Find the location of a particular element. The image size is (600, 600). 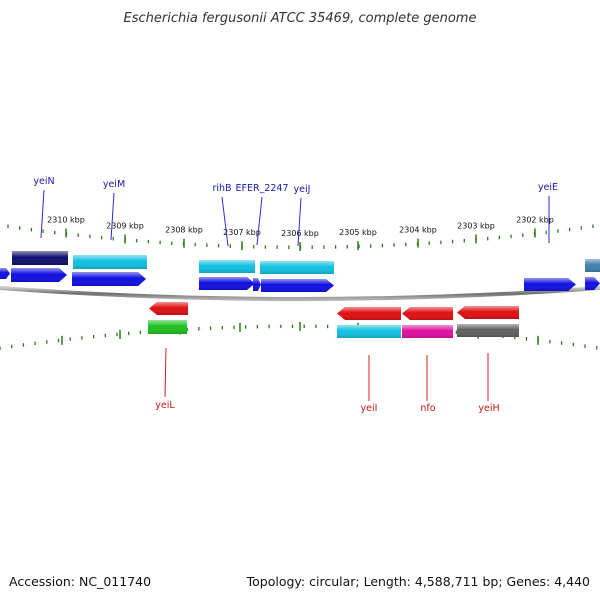

gene-label-yeiI: yeiI is located at coordinates (369, 408).